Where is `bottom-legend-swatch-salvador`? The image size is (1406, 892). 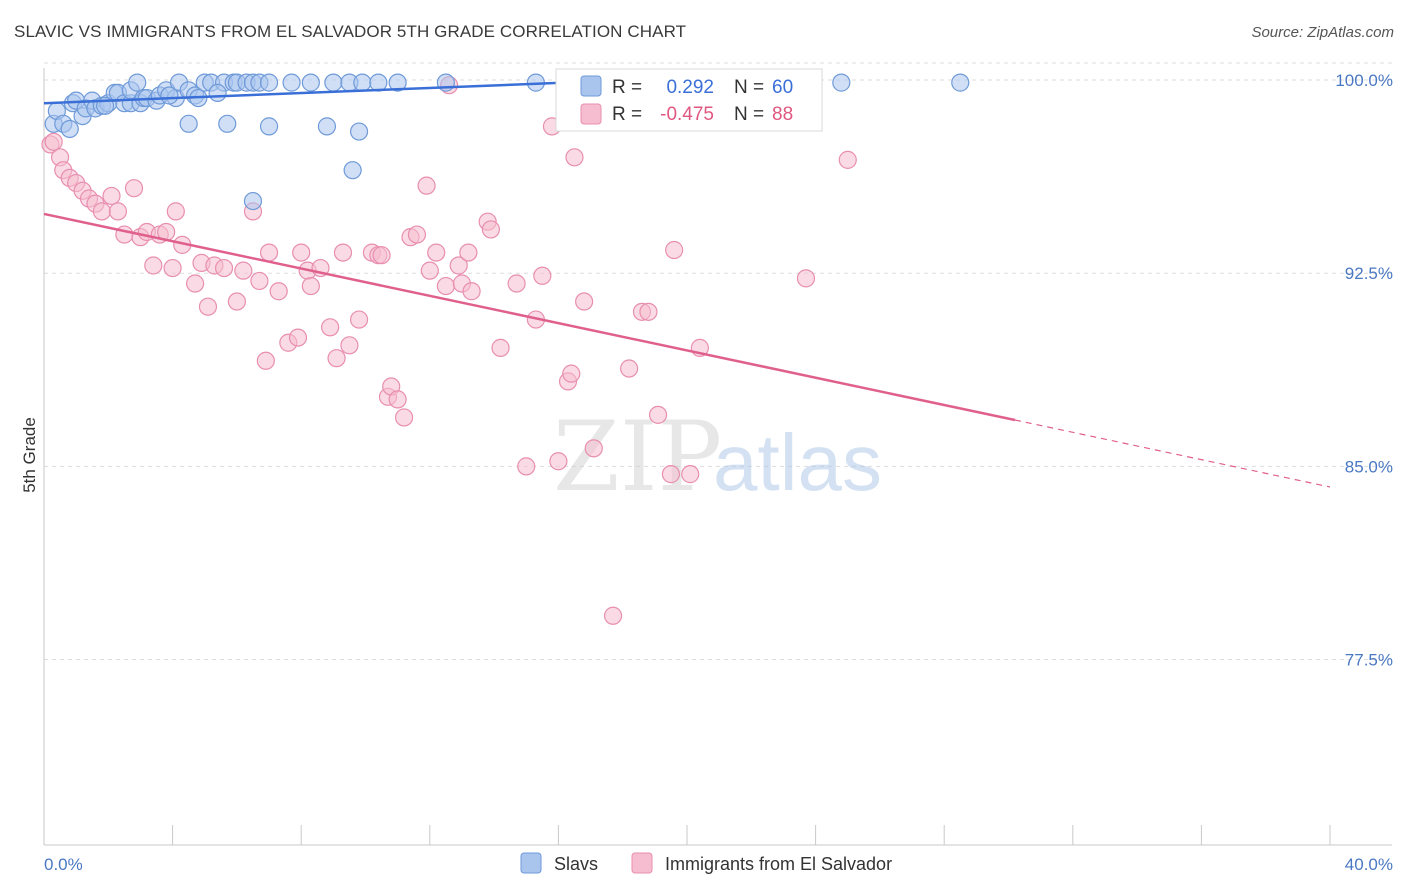
bottom-legend-swatch-salvador is located at coordinates (642, 863).